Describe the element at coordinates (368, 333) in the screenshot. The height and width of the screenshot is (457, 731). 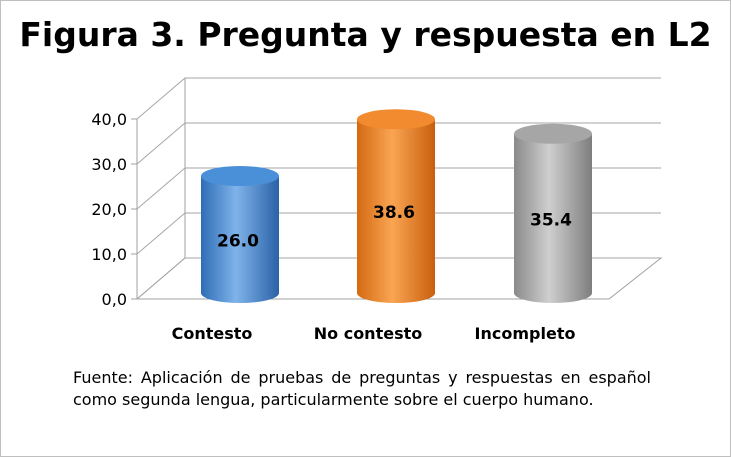
I see `x-category-label: No contesto` at that location.